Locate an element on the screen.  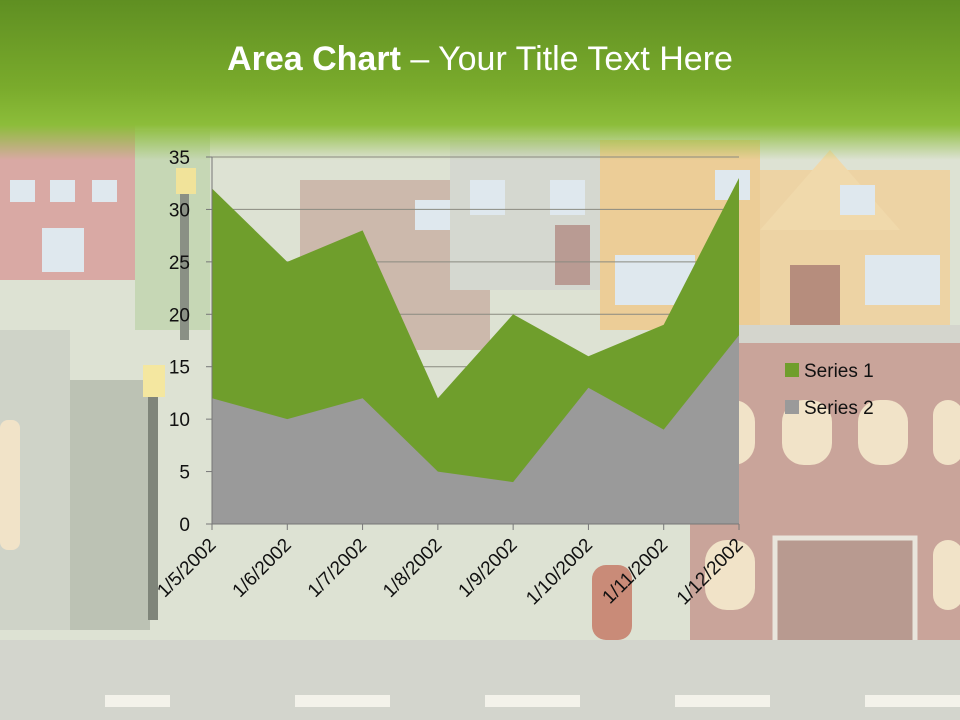
x-tick-label: 1/9/2002 is located at coordinates (488, 568).